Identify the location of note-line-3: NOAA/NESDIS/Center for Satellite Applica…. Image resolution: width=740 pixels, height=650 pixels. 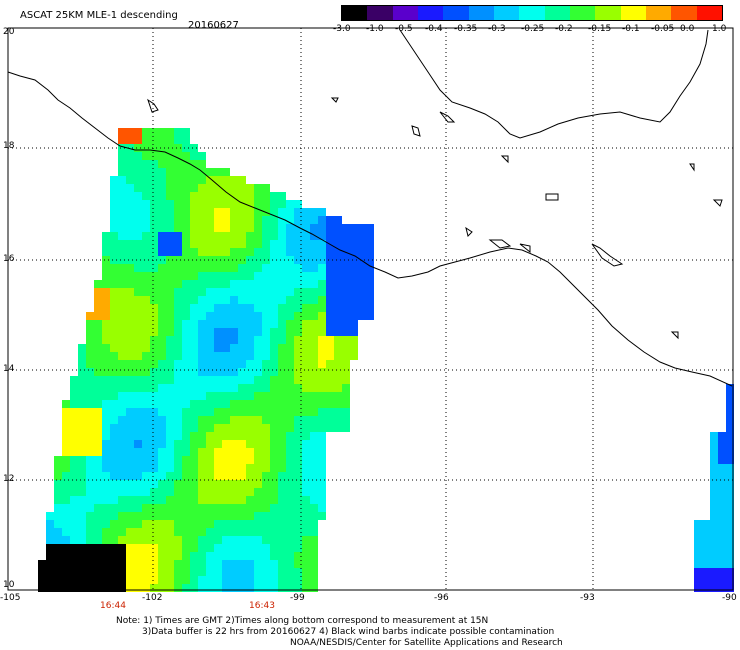
(426, 643).